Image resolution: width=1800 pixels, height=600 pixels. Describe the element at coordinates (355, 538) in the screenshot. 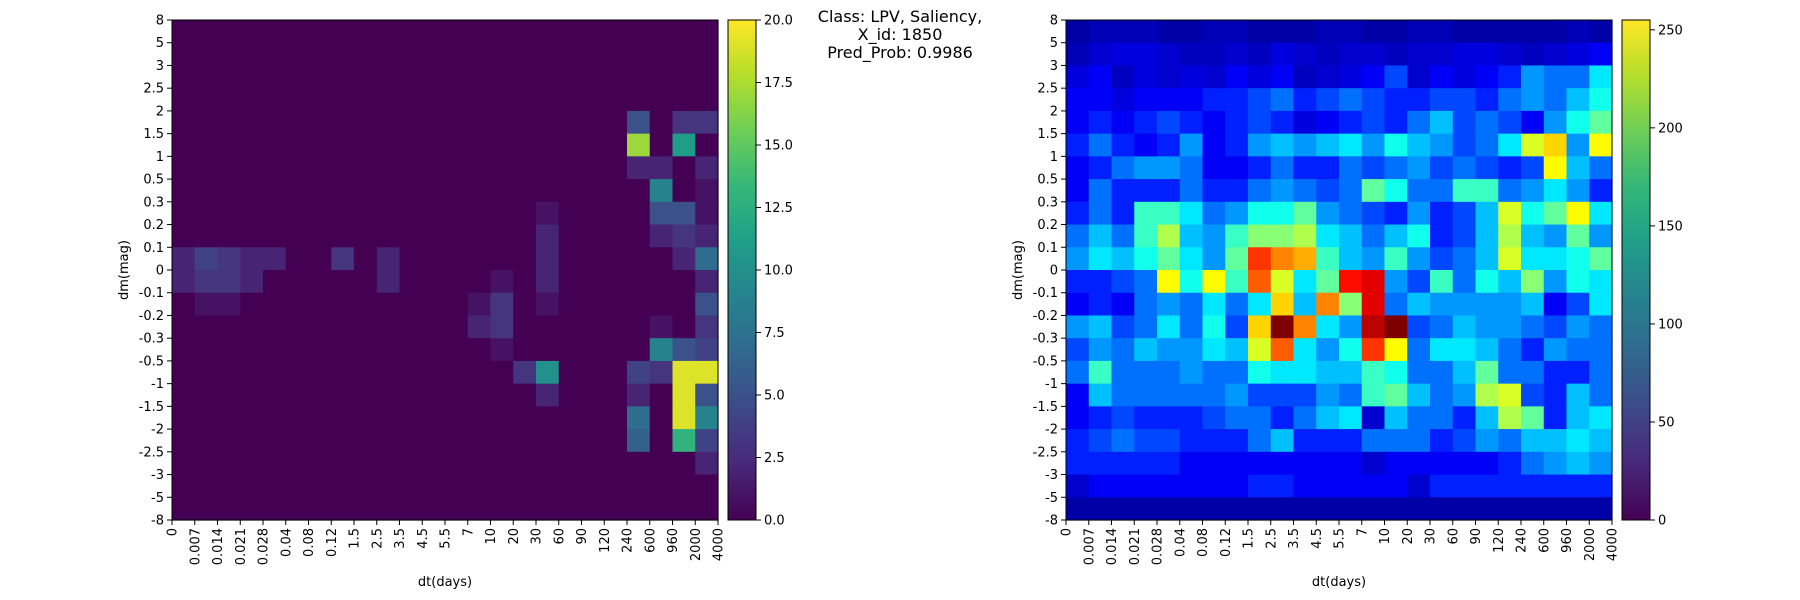

I see `x-tick-label: 1.5` at that location.